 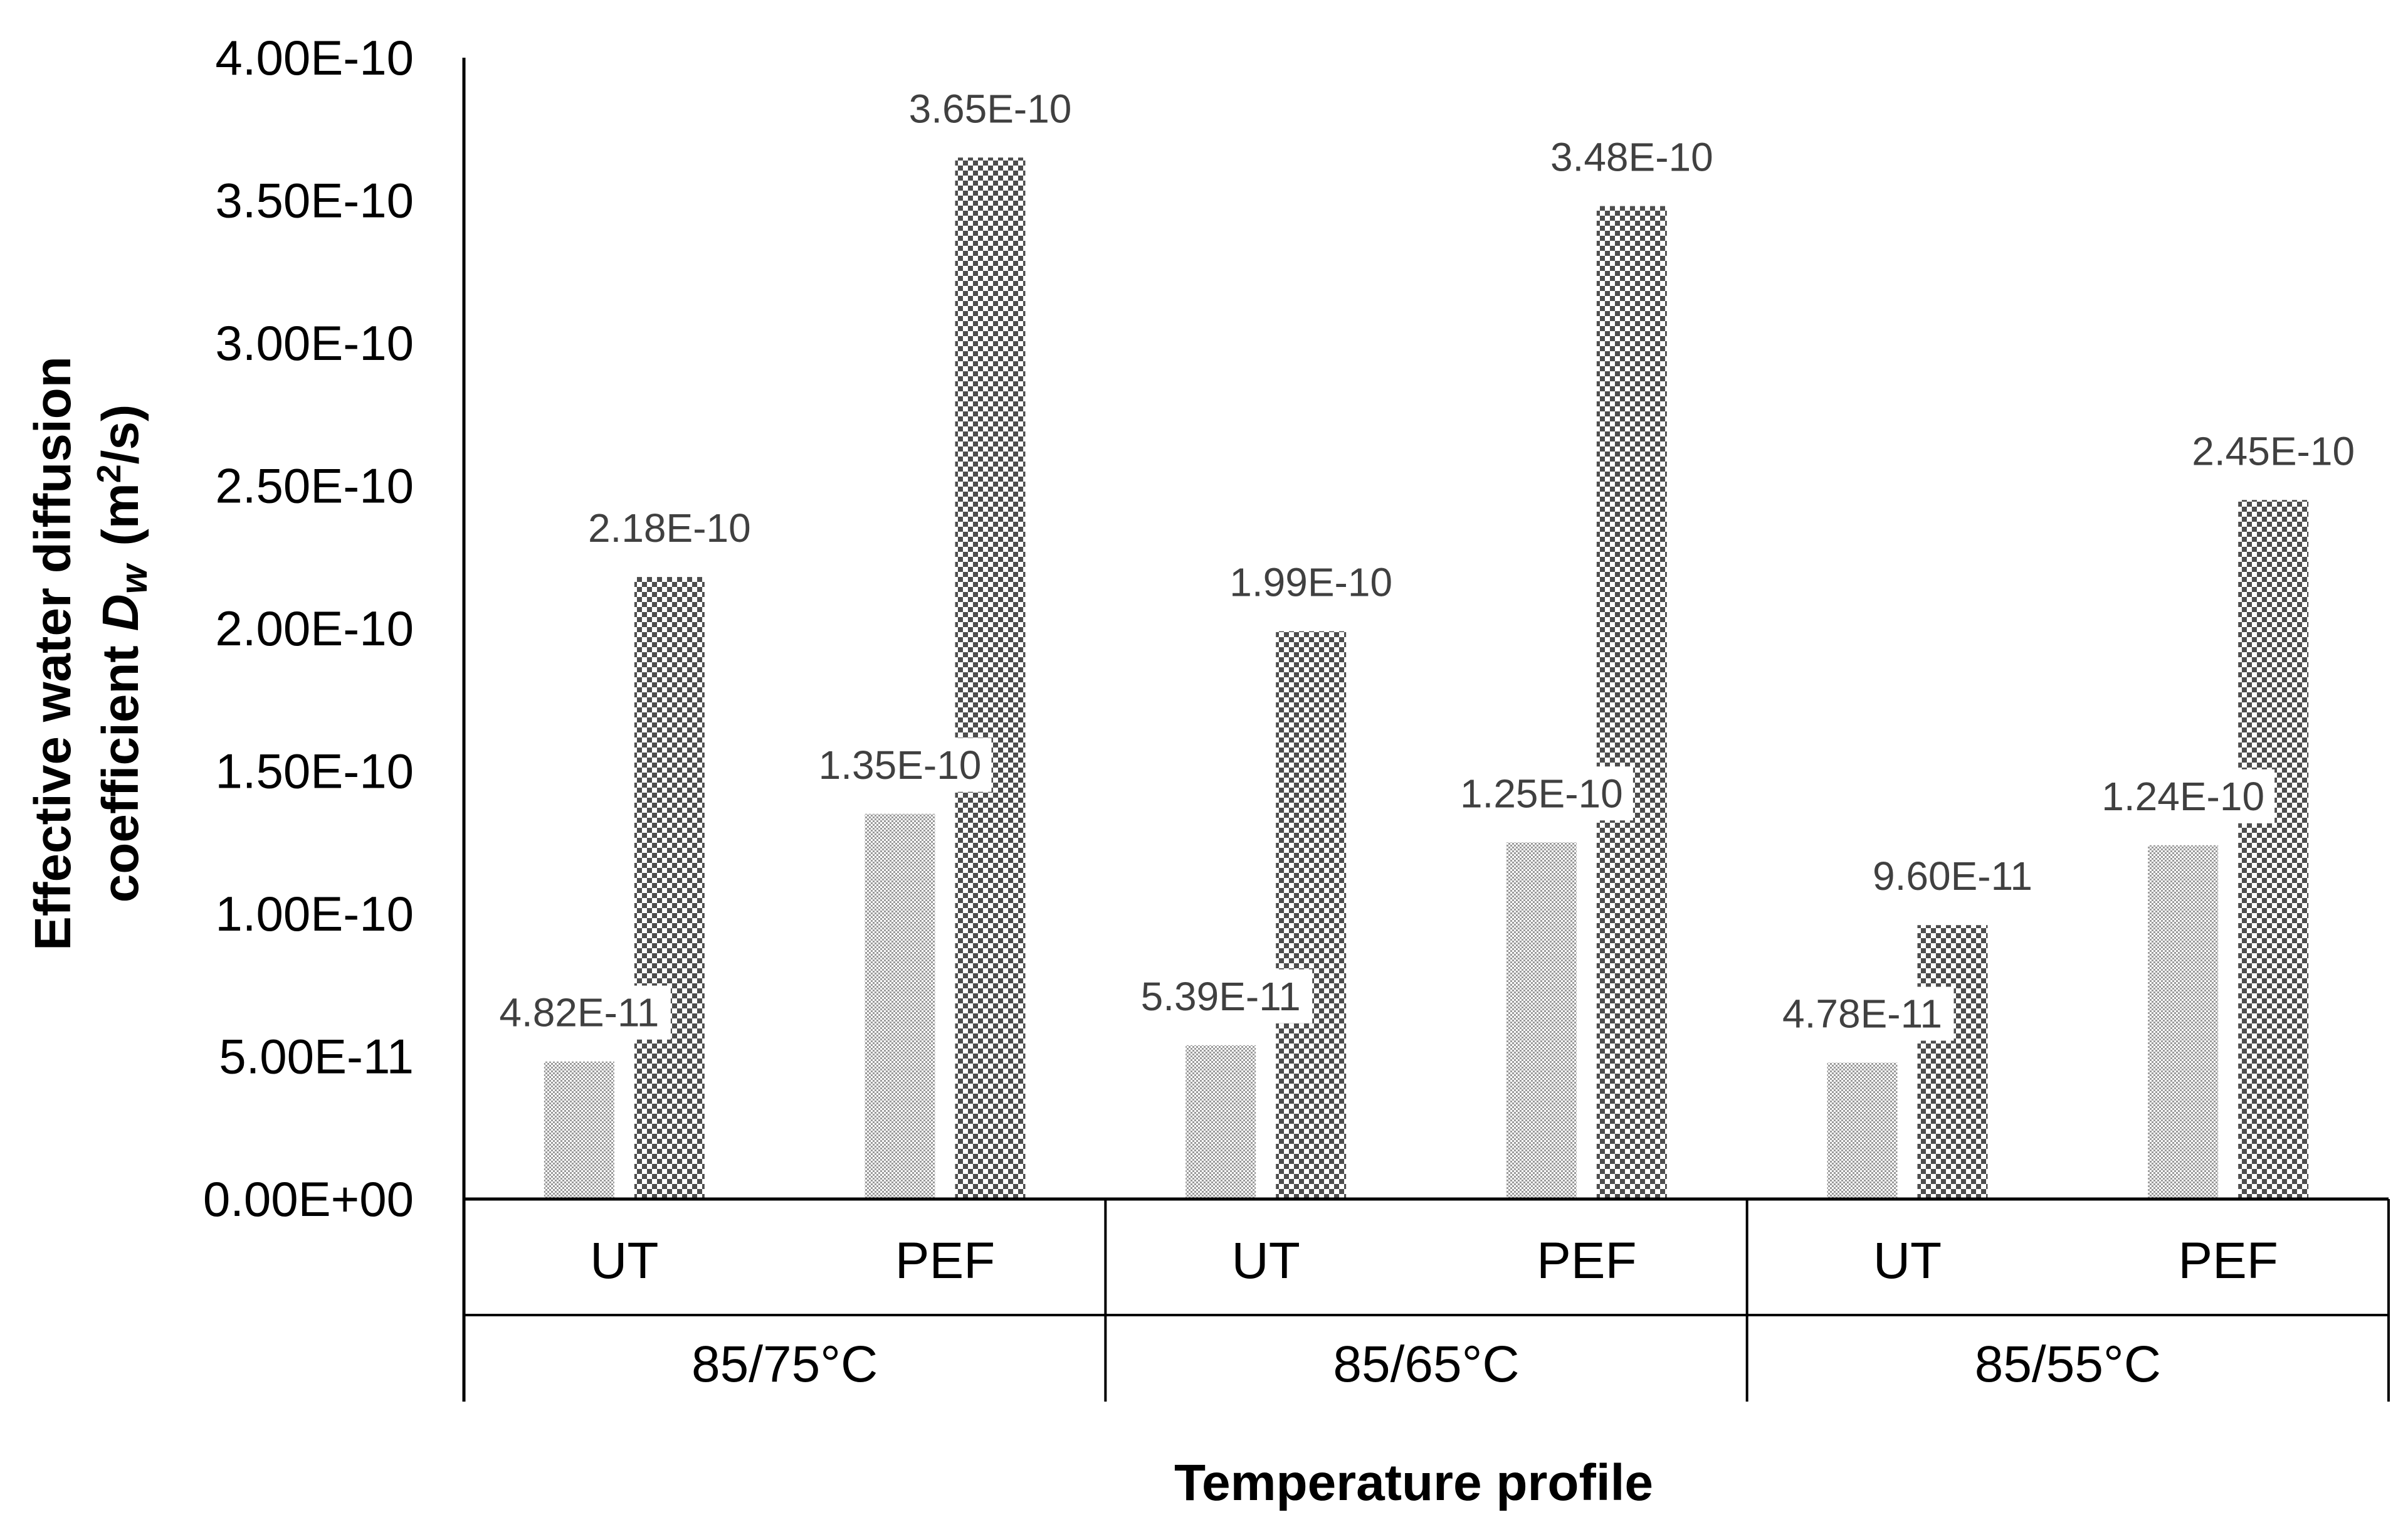 I want to click on group-label: 85/75°C, so click(x=784, y=1364).